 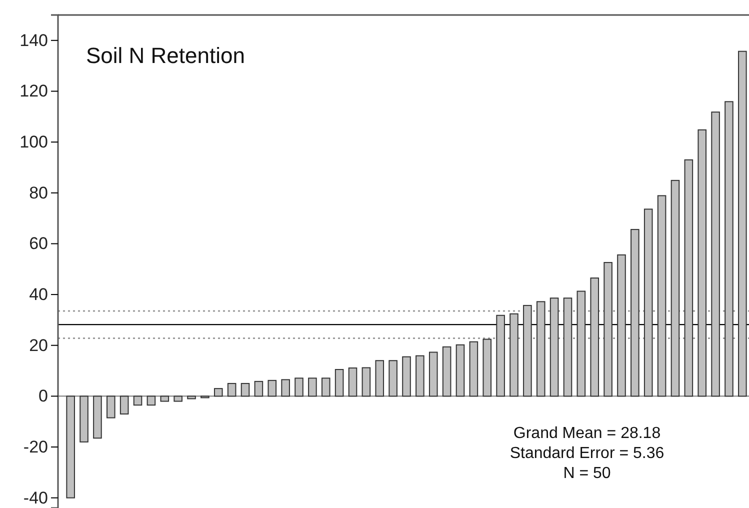 What do you see at coordinates (38, 345) in the screenshot?
I see `y-tick-label: 20` at bounding box center [38, 345].